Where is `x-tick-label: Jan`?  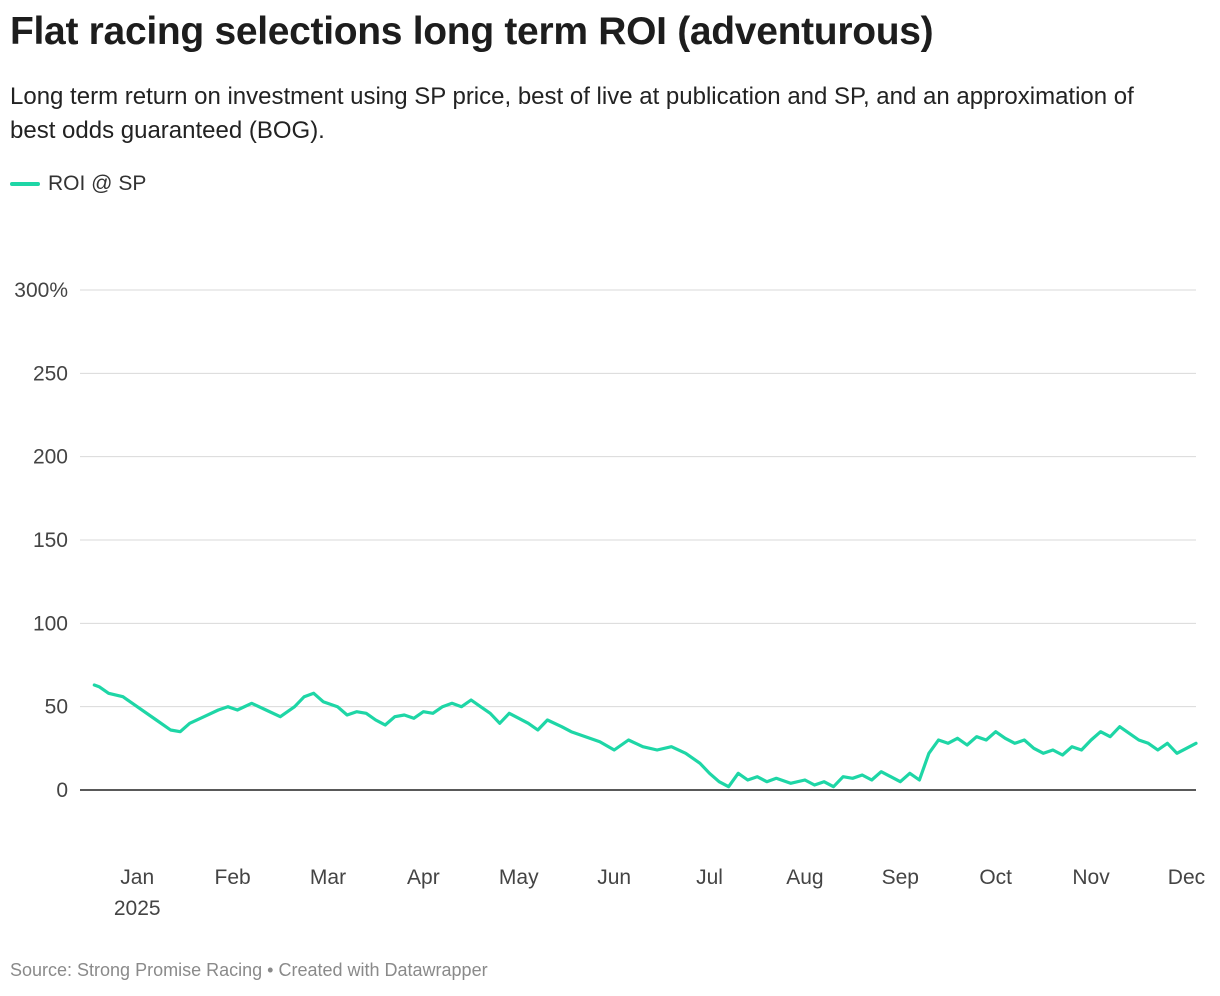
x-tick-label: Jan is located at coordinates (137, 877).